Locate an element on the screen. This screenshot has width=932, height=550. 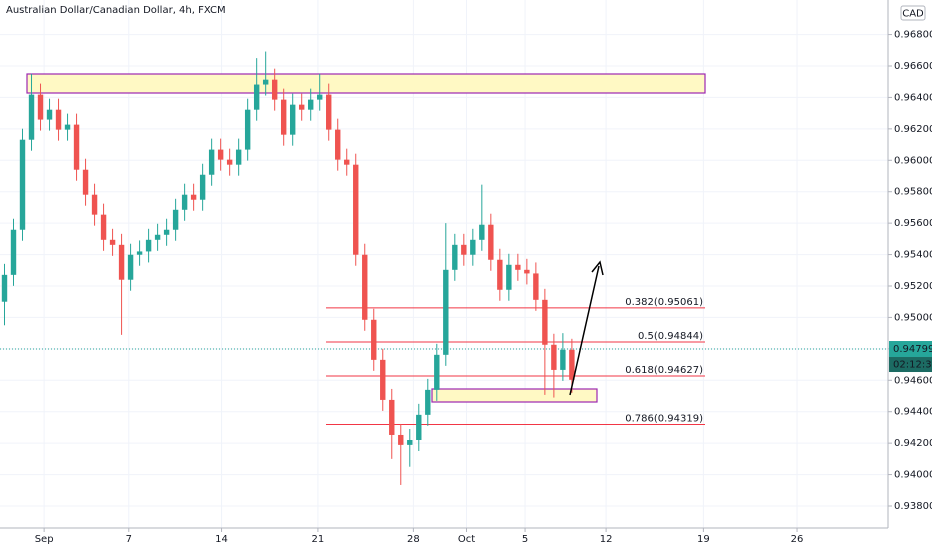
currency-label: CAD is located at coordinates (913, 14).